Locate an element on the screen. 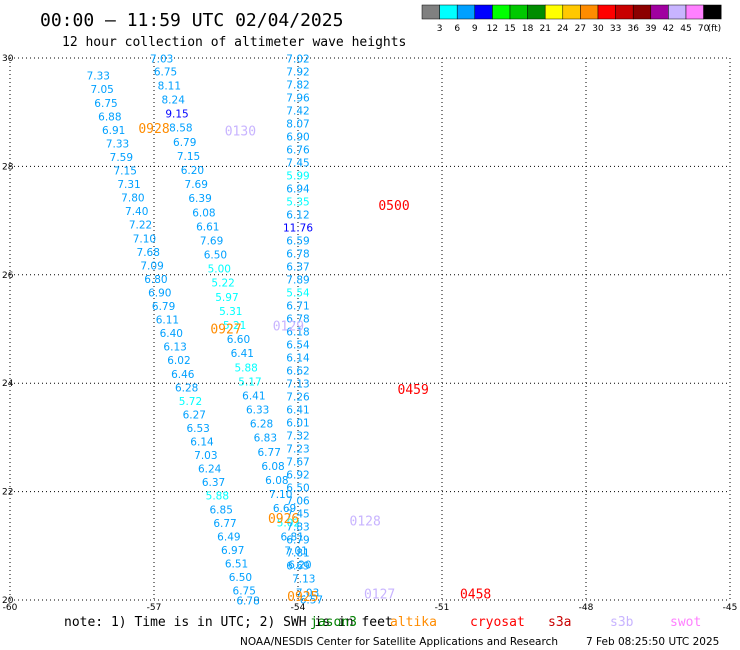 The image size is (740, 650). wave-value: 6.40 is located at coordinates (171, 334).